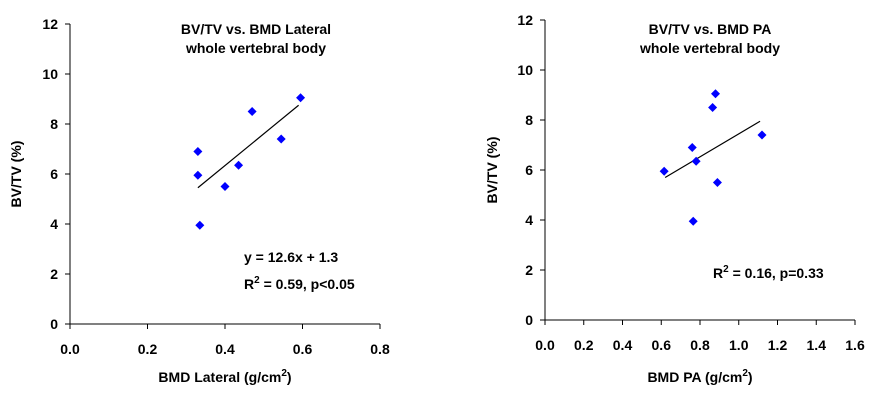 The height and width of the screenshot is (393, 876). Describe the element at coordinates (224, 376) in the screenshot. I see `x-axis-label: BMD Lateral (g/cm2)` at that location.